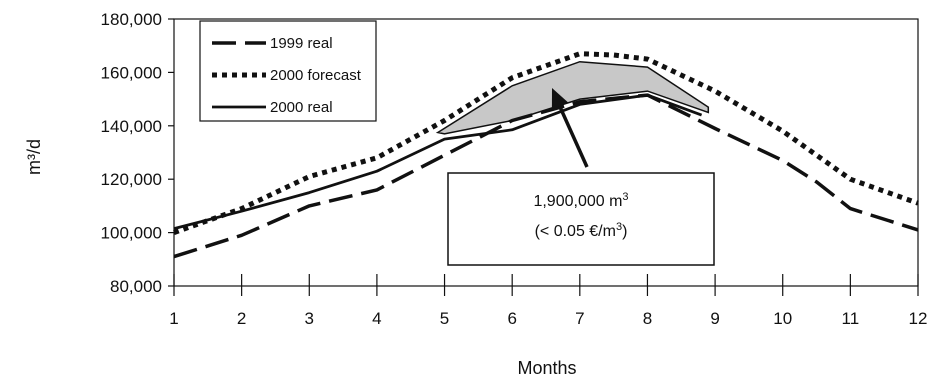  I want to click on legend: 1999 real 2000 forecast 2000 real, so click(288, 71).